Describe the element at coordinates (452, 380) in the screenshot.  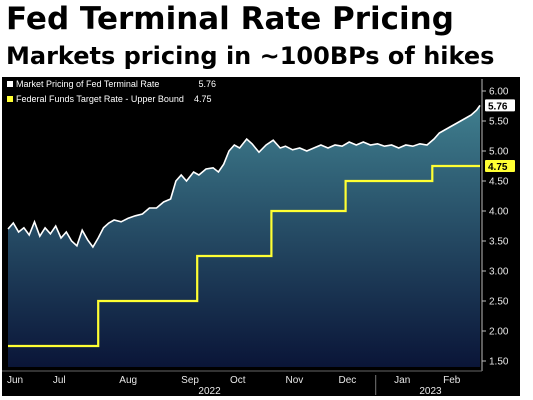
I see `x-tick-label: Feb` at that location.